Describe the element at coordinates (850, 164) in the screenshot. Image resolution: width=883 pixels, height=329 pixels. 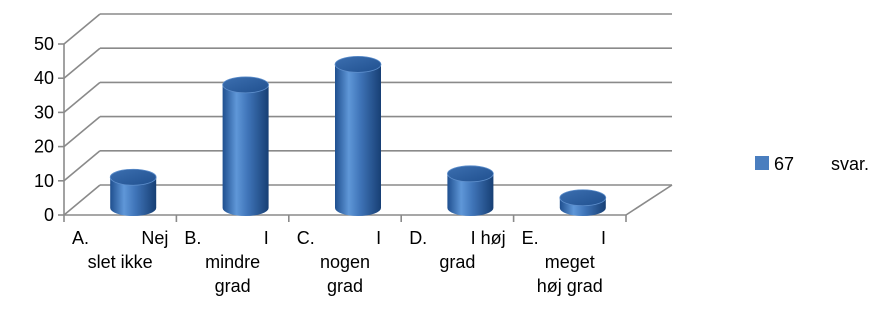
I see `legend-label-unit: svar.` at that location.